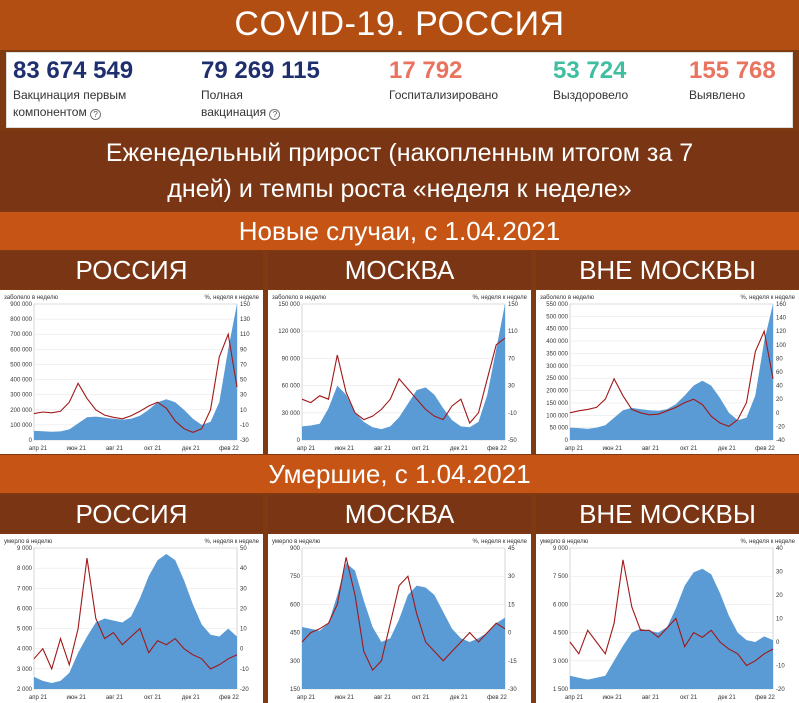 The width and height of the screenshot is (799, 703). Describe the element at coordinates (779, 373) in the screenshot. I see `right-tick-label: 60` at that location.